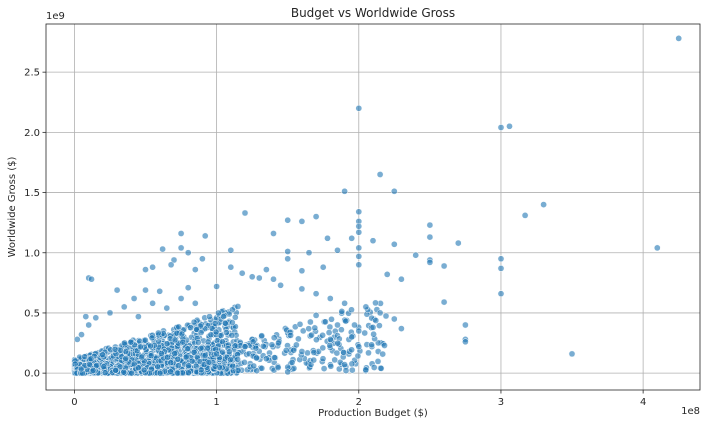 The width and height of the screenshot is (712, 424). What do you see at coordinates (32, 253) in the screenshot?
I see `y-tick-label: 1.0` at bounding box center [32, 253].